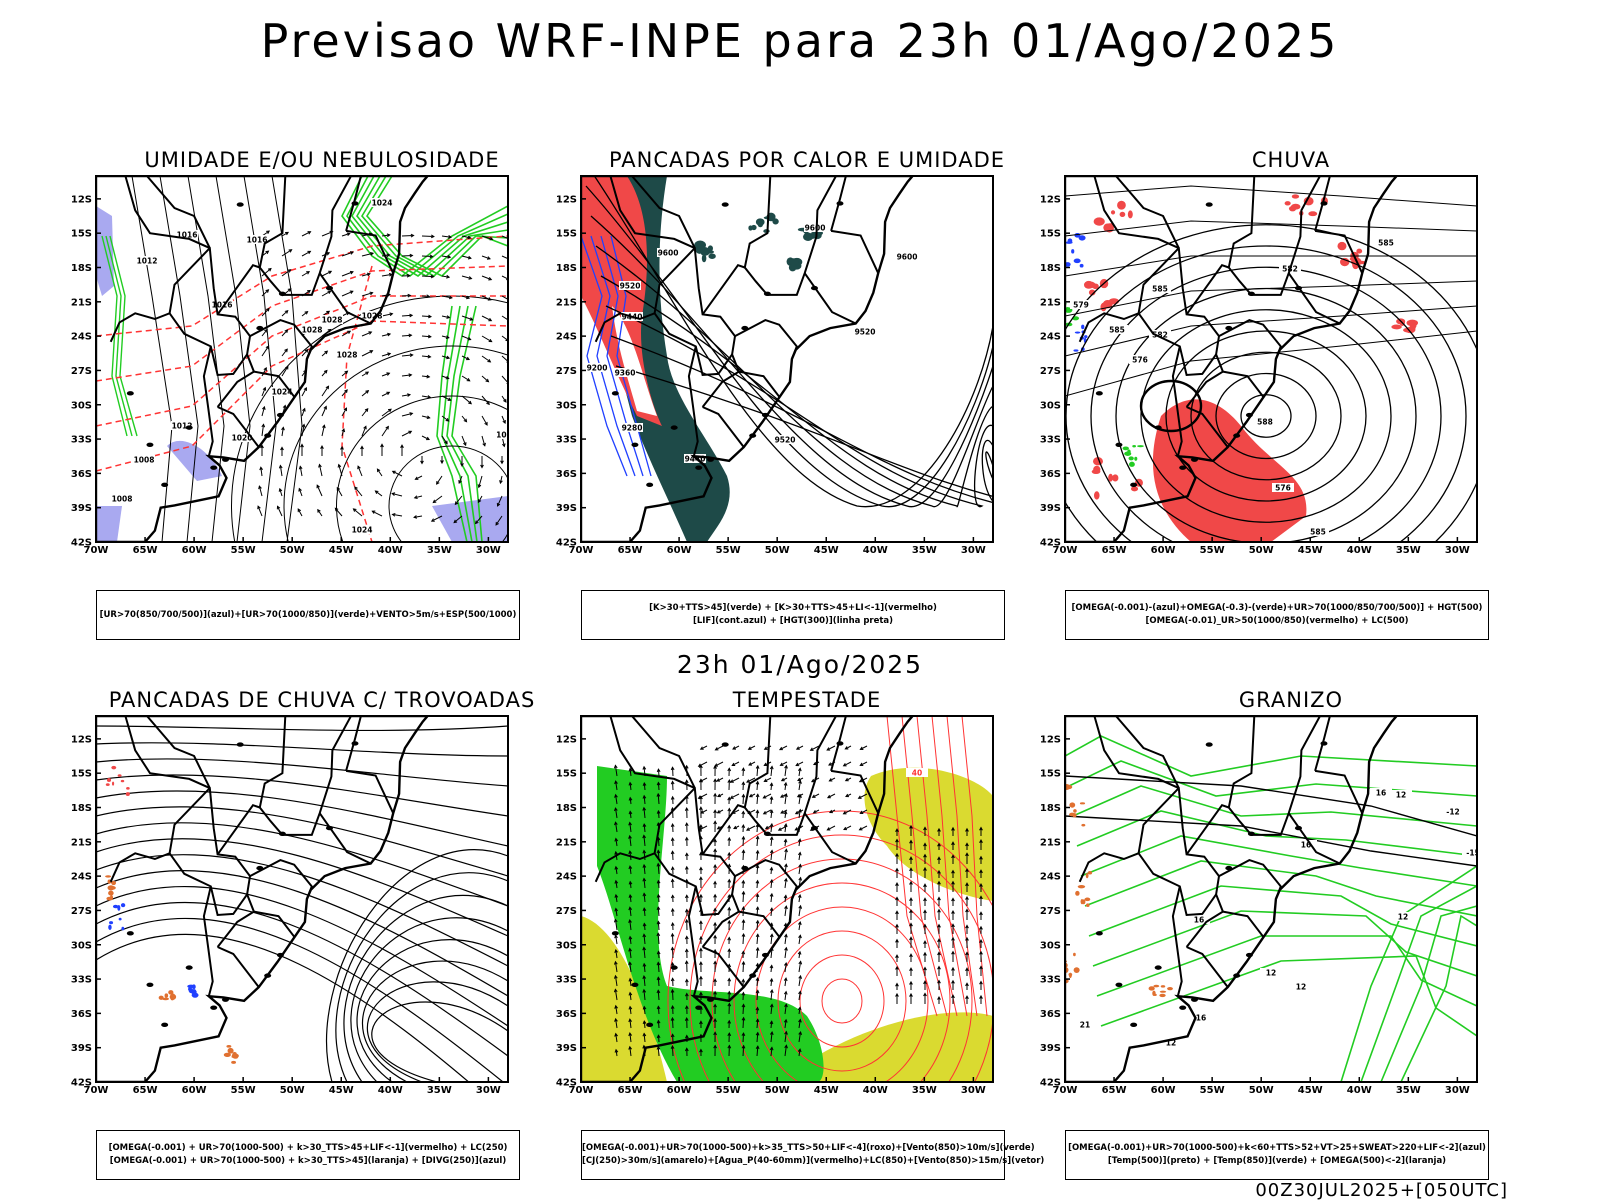 The image size is (1600, 1201). What do you see at coordinates (111, 922) in the screenshot?
I see `divergence-blue` at bounding box center [111, 922].